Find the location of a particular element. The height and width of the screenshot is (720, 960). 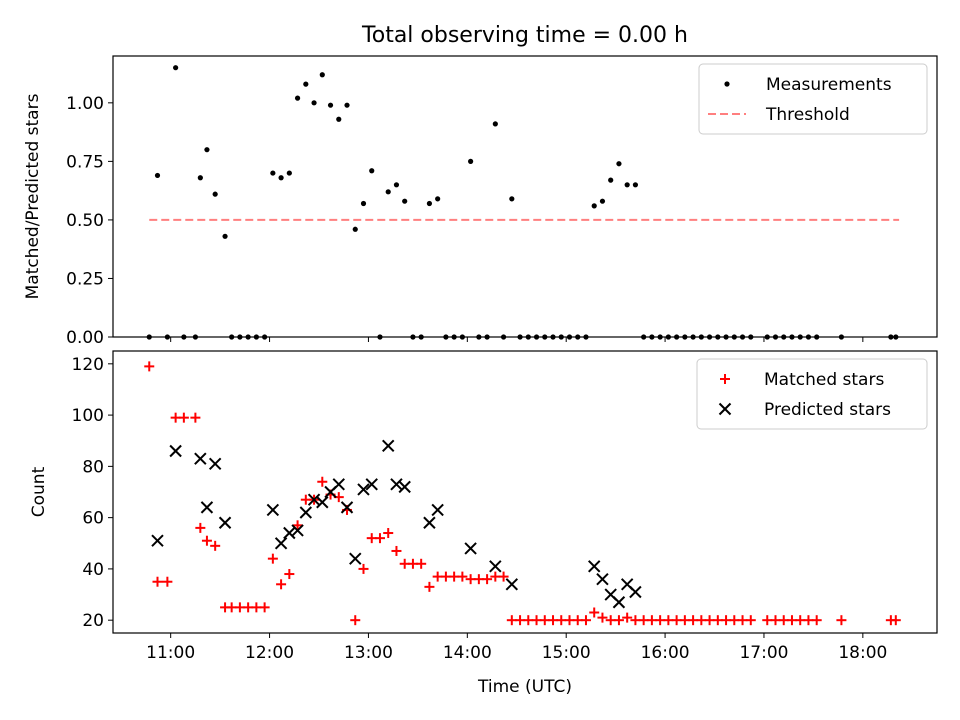

legend-label: Measurements is located at coordinates (829, 85).